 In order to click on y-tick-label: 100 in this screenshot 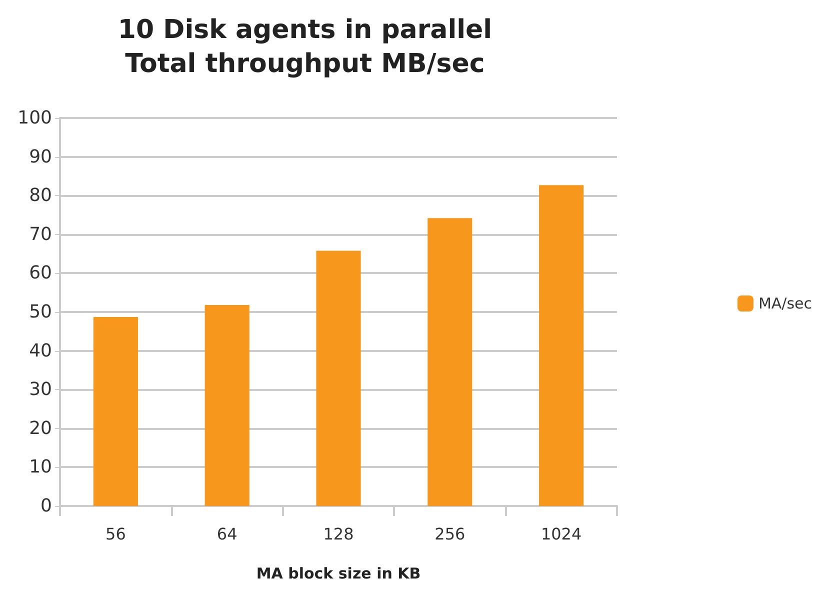, I will do `click(35, 118)`.